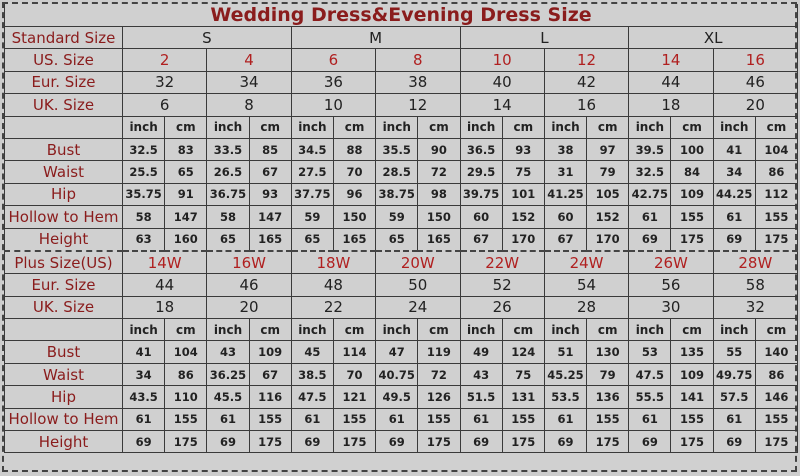 The height and width of the screenshot is (476, 800). What do you see at coordinates (397, 217) in the screenshot?
I see `measurement-value: 59` at bounding box center [397, 217].